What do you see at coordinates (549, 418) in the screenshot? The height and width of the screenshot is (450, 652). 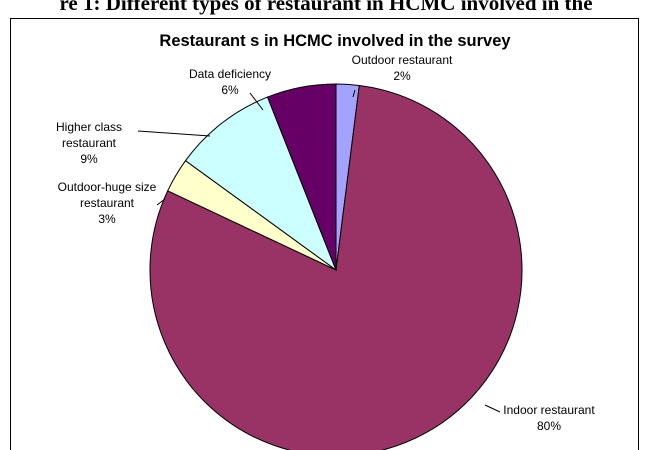 I see `slice-label: Indoor restaurant 80%` at bounding box center [549, 418].